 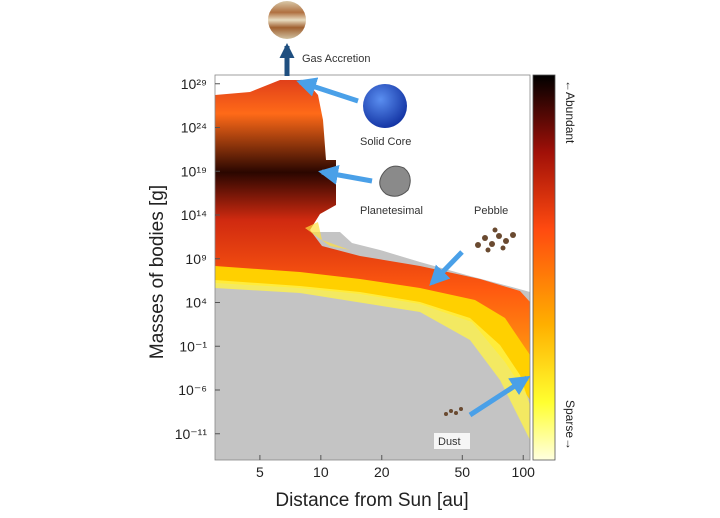 I want to click on y-tick-label: 10¹⁴, so click(x=194, y=215).